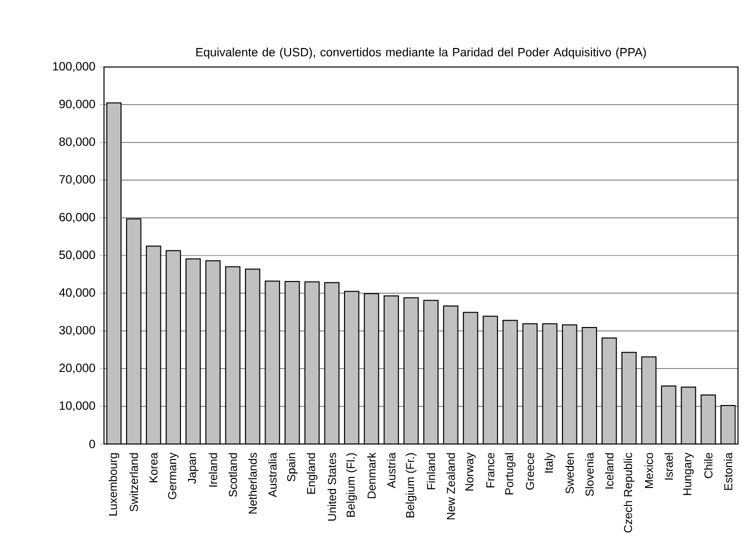 The image size is (753, 536). I want to click on x-tick-label: Portugal, so click(510, 473).